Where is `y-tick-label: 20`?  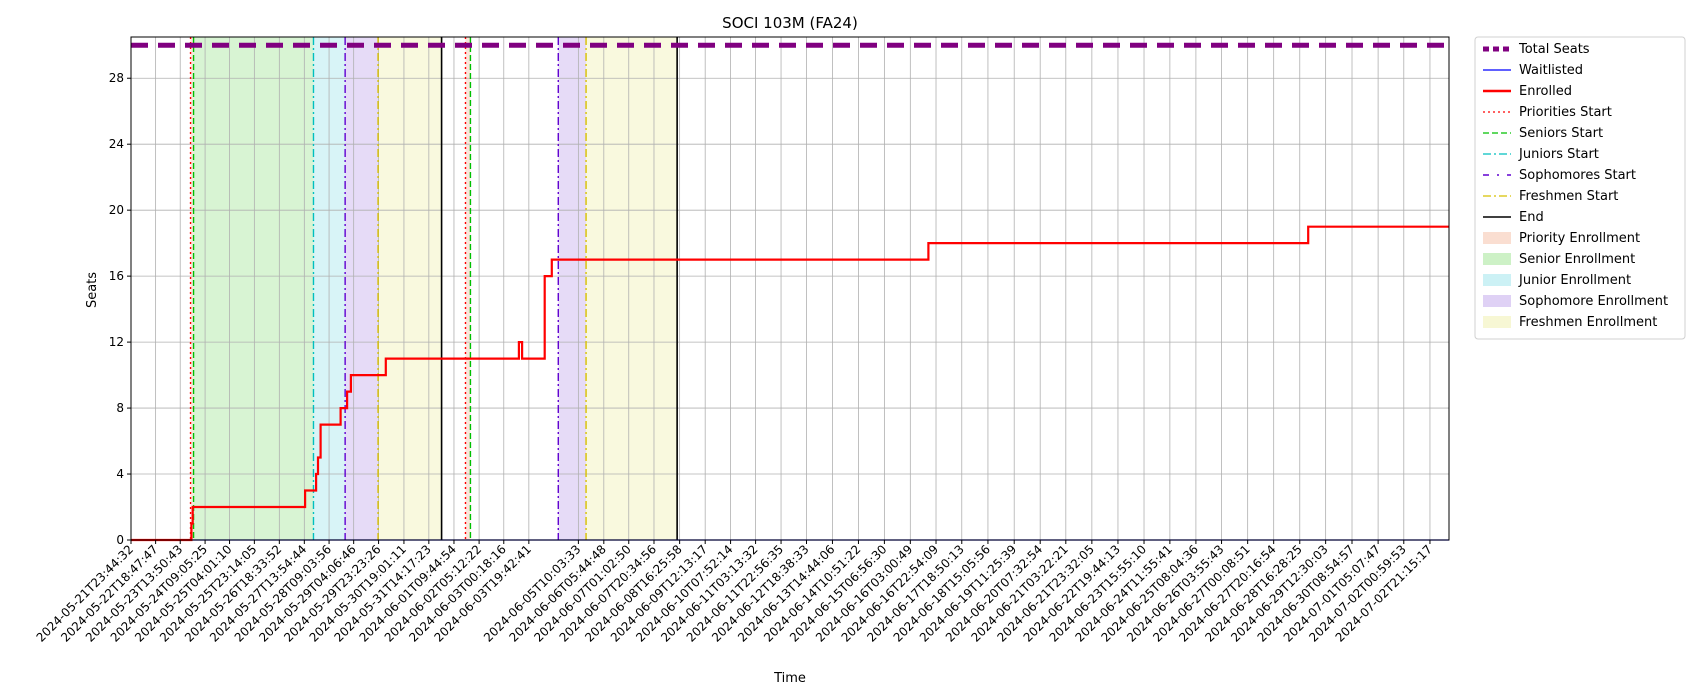
y-tick-label: 20 is located at coordinates (116, 210).